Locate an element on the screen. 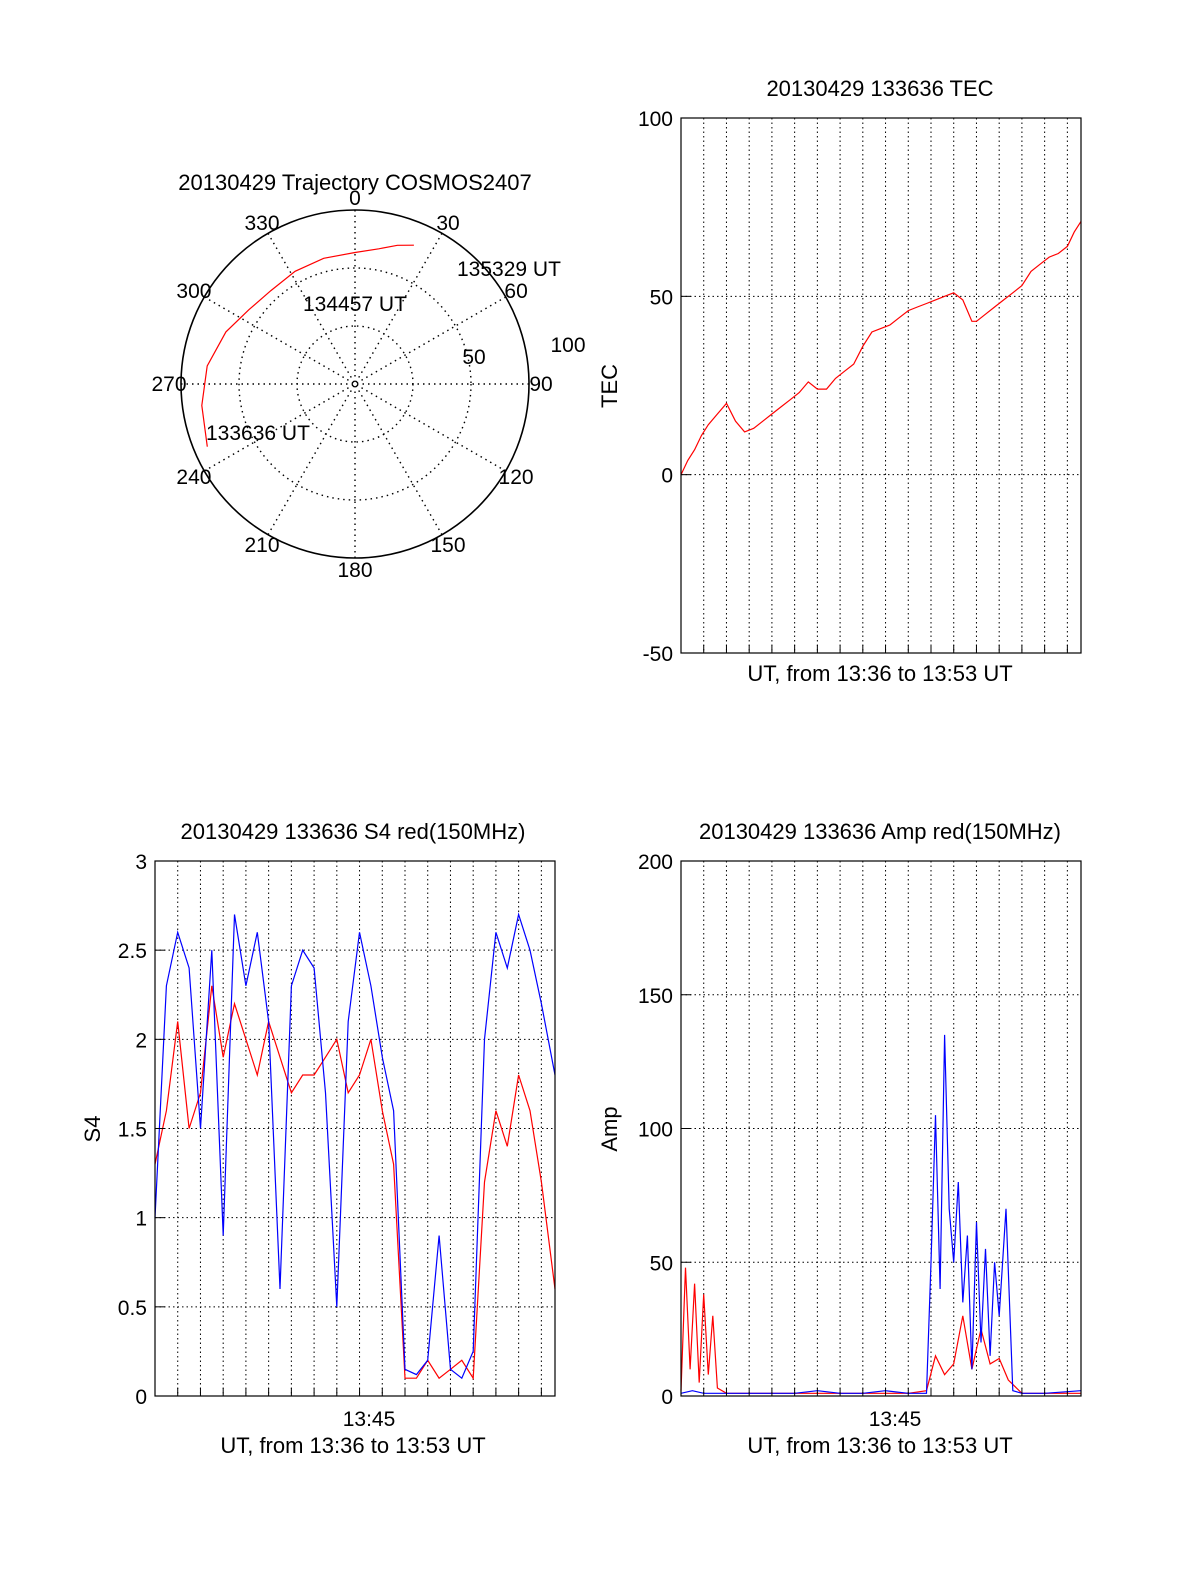 The width and height of the screenshot is (1200, 1575). s4-ytick-label-5: 2.5 is located at coordinates (132, 951).